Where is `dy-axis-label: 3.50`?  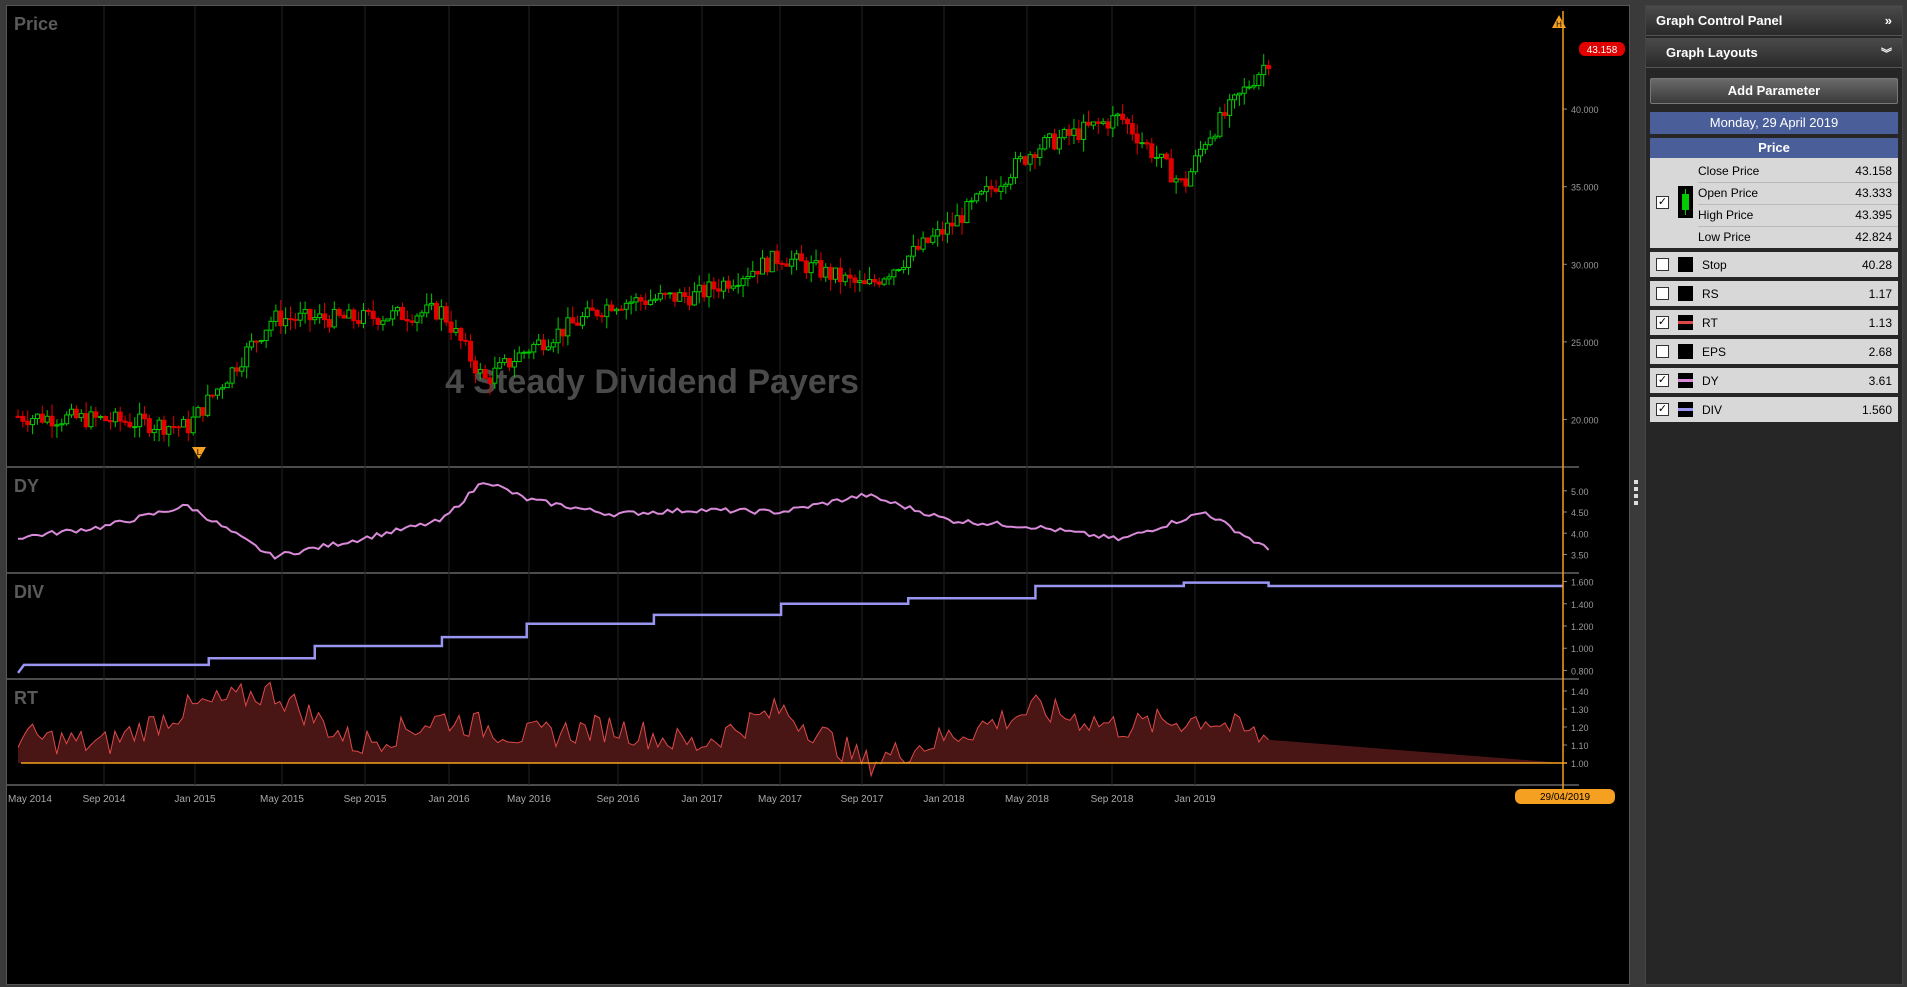 dy-axis-label: 3.50 is located at coordinates (1580, 556).